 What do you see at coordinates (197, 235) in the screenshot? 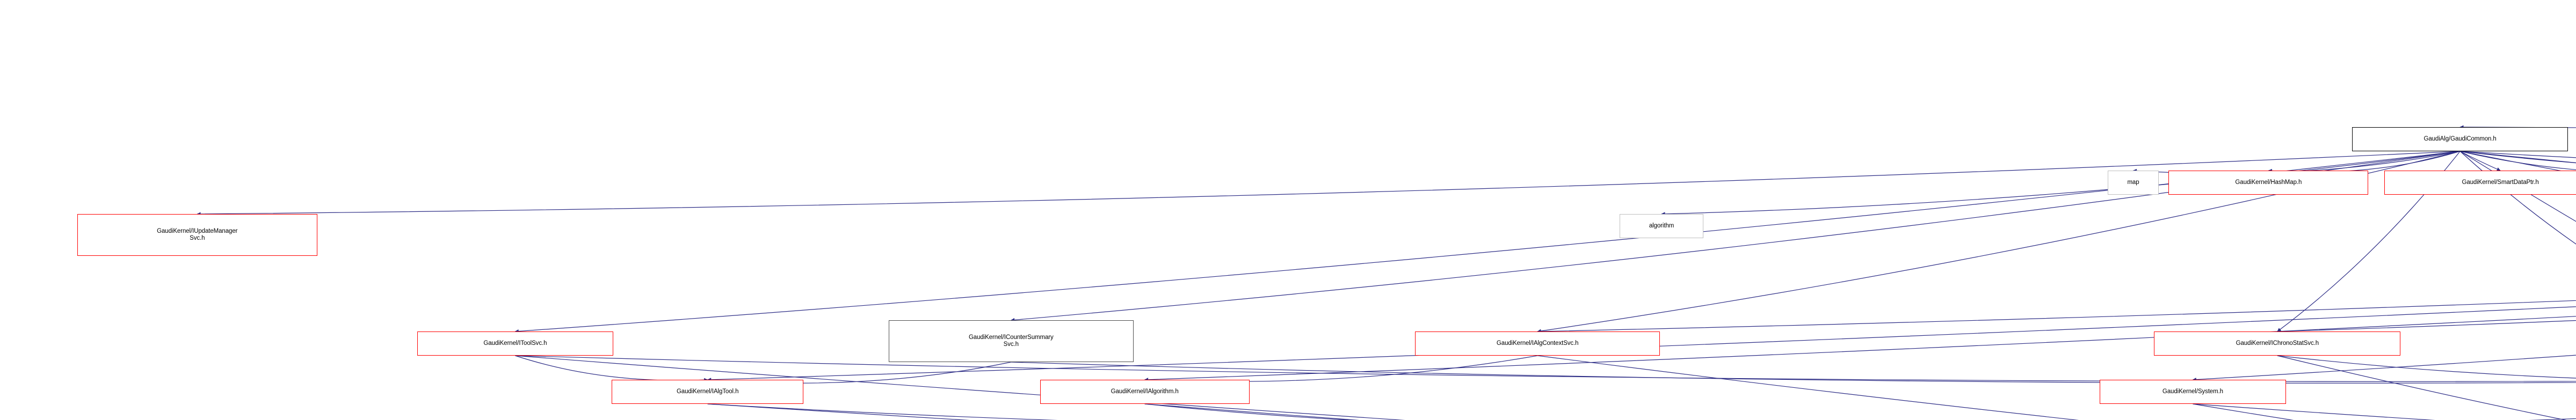
I see `graph-node: GaudiKernel/IUpdateManager Svc.h` at bounding box center [197, 235].